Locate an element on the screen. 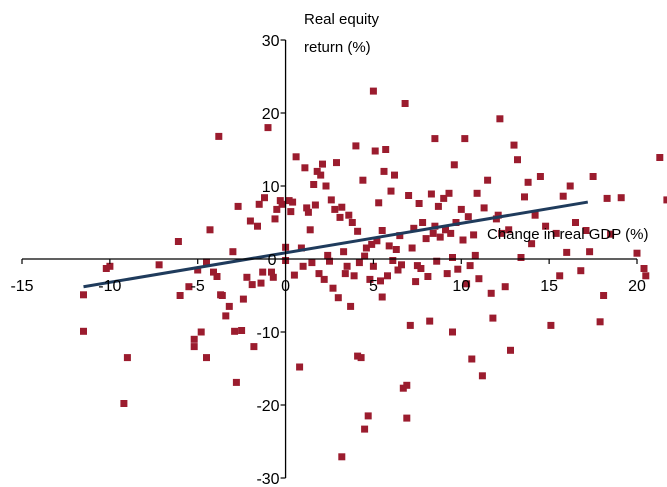 This screenshot has height=487, width=667. x-tick-label: -10 is located at coordinates (109, 286).